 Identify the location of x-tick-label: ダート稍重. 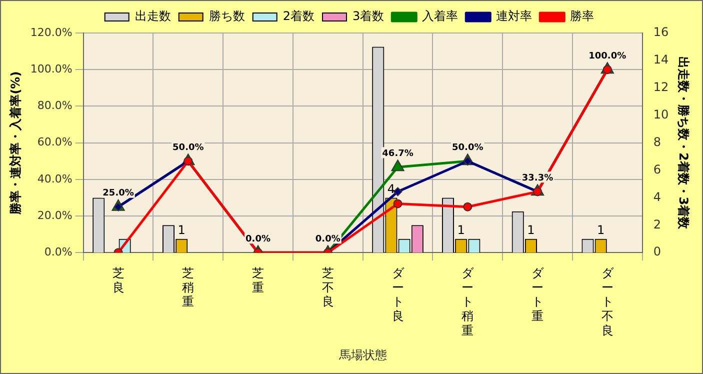
(468, 302).